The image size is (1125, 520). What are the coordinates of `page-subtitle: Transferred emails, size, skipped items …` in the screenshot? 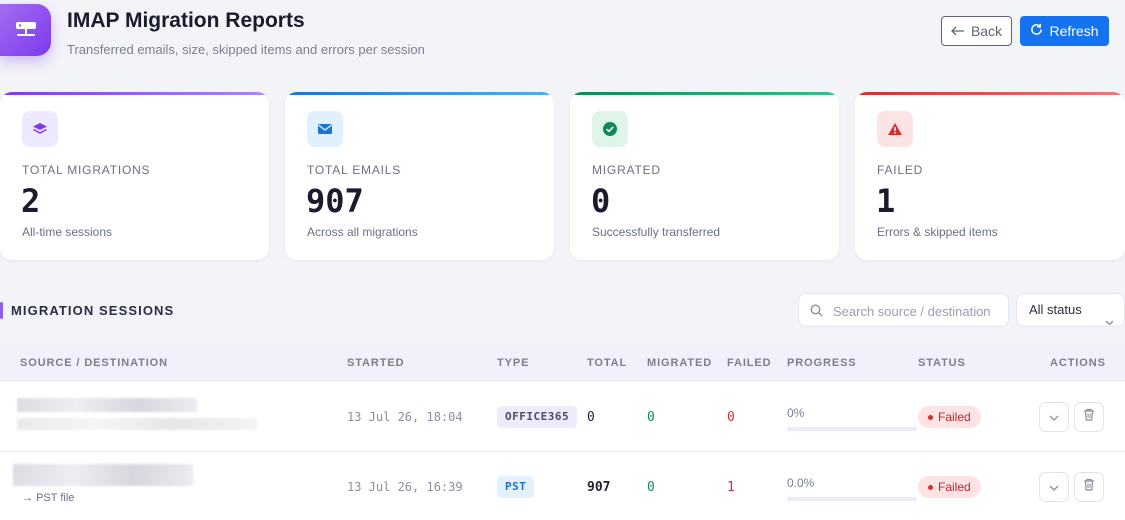 It's located at (246, 49).